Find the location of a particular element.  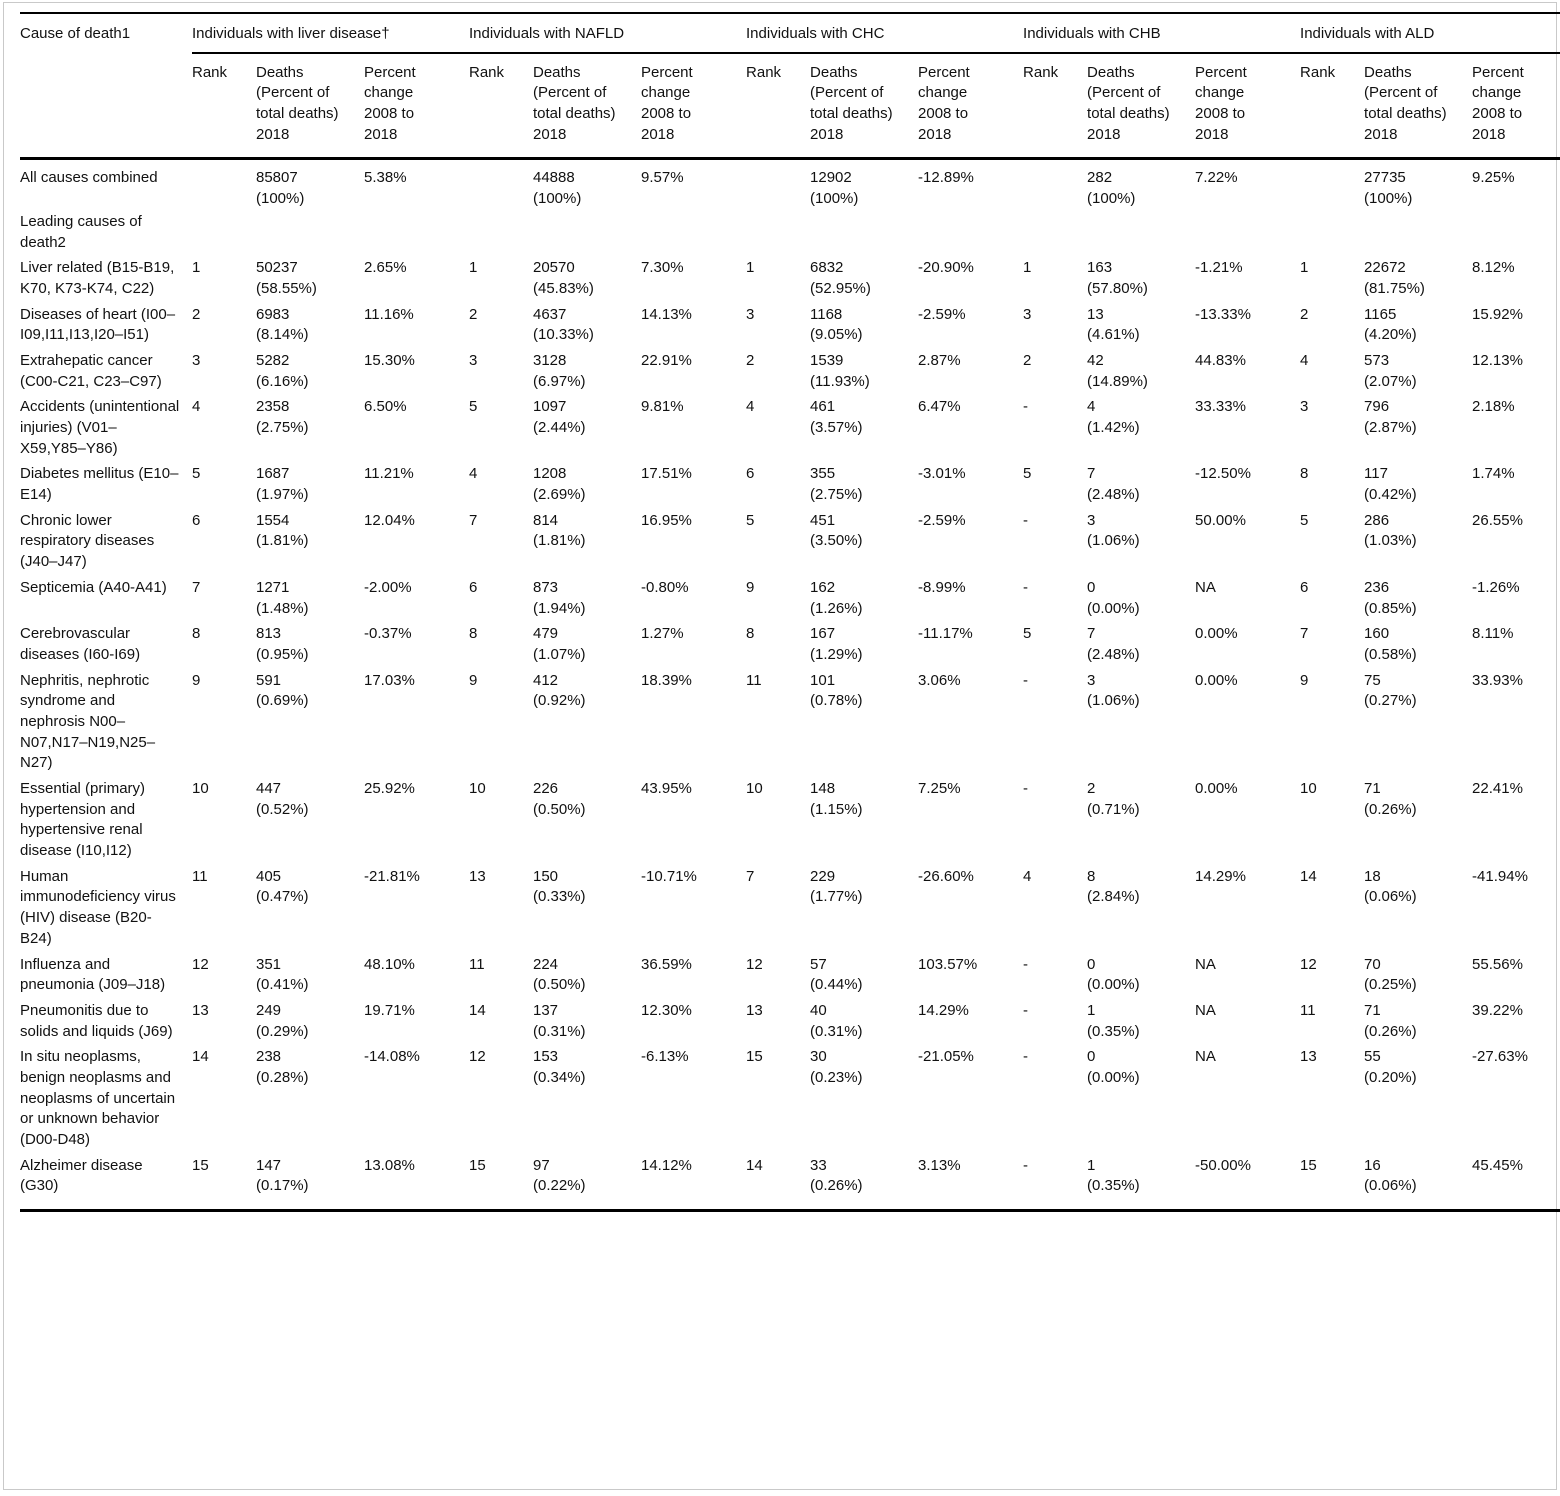

cell-deaths: 1687 (1.97%) is located at coordinates (282, 484).